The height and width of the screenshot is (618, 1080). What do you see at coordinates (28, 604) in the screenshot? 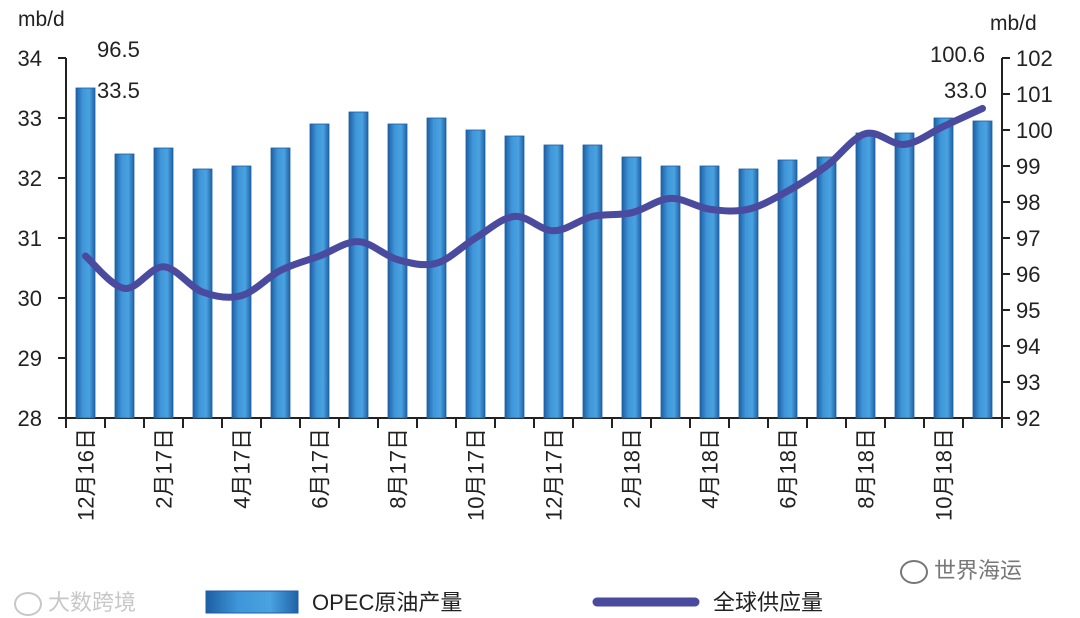
I see `logo-icon` at bounding box center [28, 604].